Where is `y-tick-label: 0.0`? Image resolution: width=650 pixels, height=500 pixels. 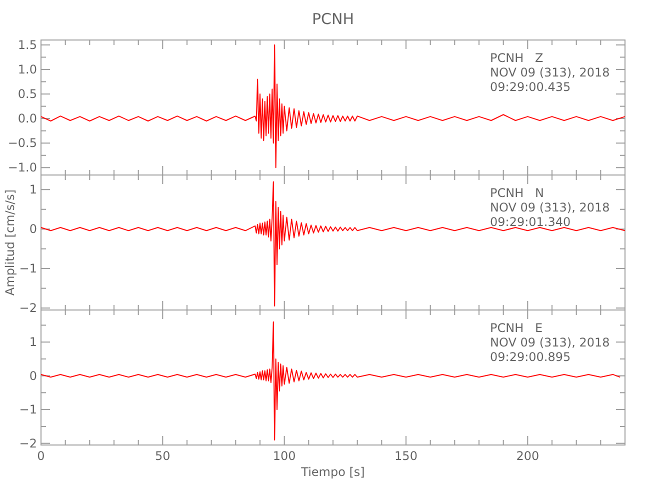
y-tick-label: 0.0 is located at coordinates (27, 119).